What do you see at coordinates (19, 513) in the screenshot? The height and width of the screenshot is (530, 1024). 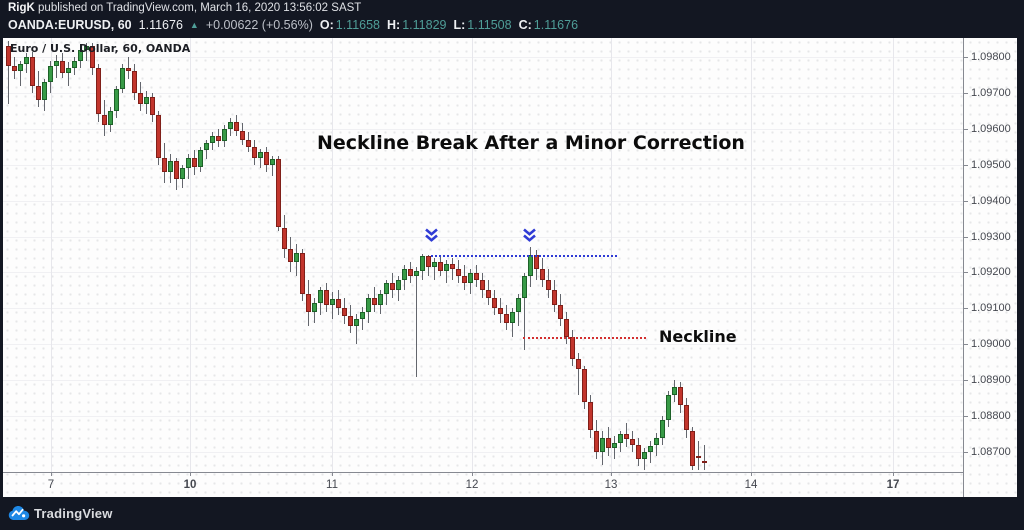 I see `tradingview-logo-icon` at bounding box center [19, 513].